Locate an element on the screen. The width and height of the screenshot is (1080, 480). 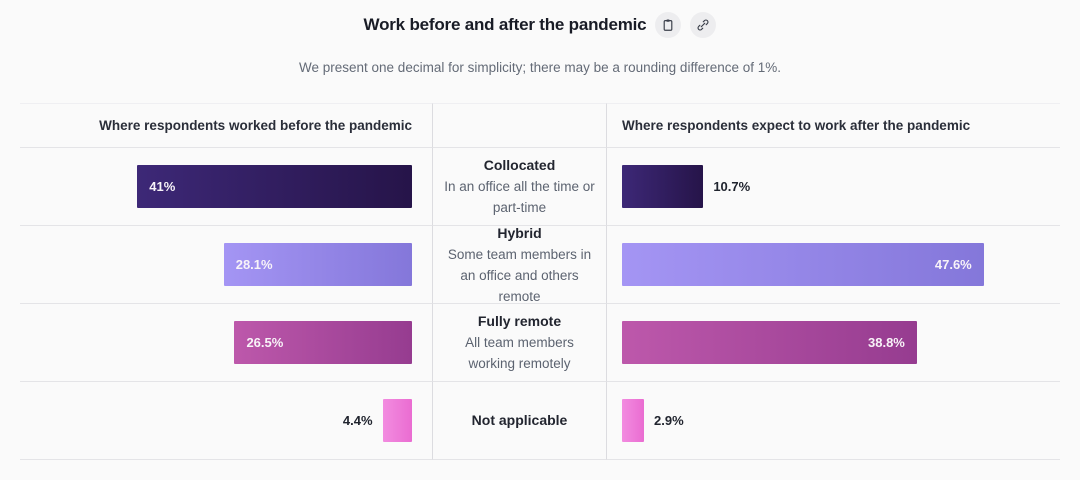
before-bar-cell-hybrid: 28.1% is located at coordinates (226, 265).